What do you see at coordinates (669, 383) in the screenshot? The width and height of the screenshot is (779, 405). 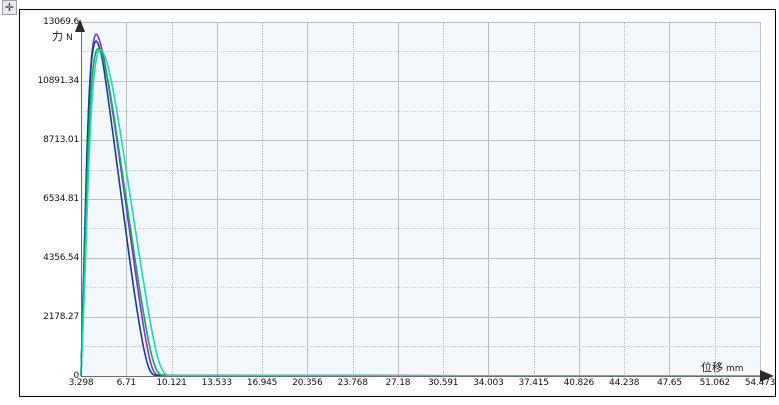 I see `x-tick-label: 47.65` at bounding box center [669, 383].